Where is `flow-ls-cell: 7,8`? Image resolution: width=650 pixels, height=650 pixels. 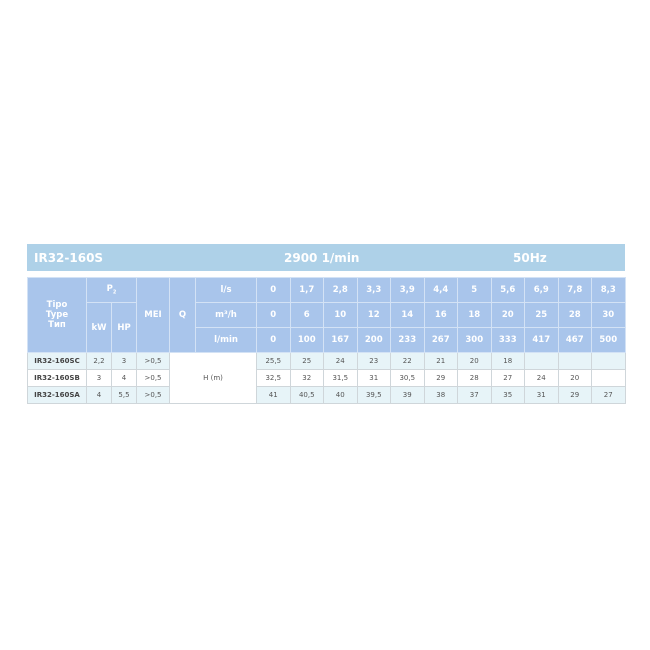
flow-ls-cell: 7,8 is located at coordinates (574, 290).